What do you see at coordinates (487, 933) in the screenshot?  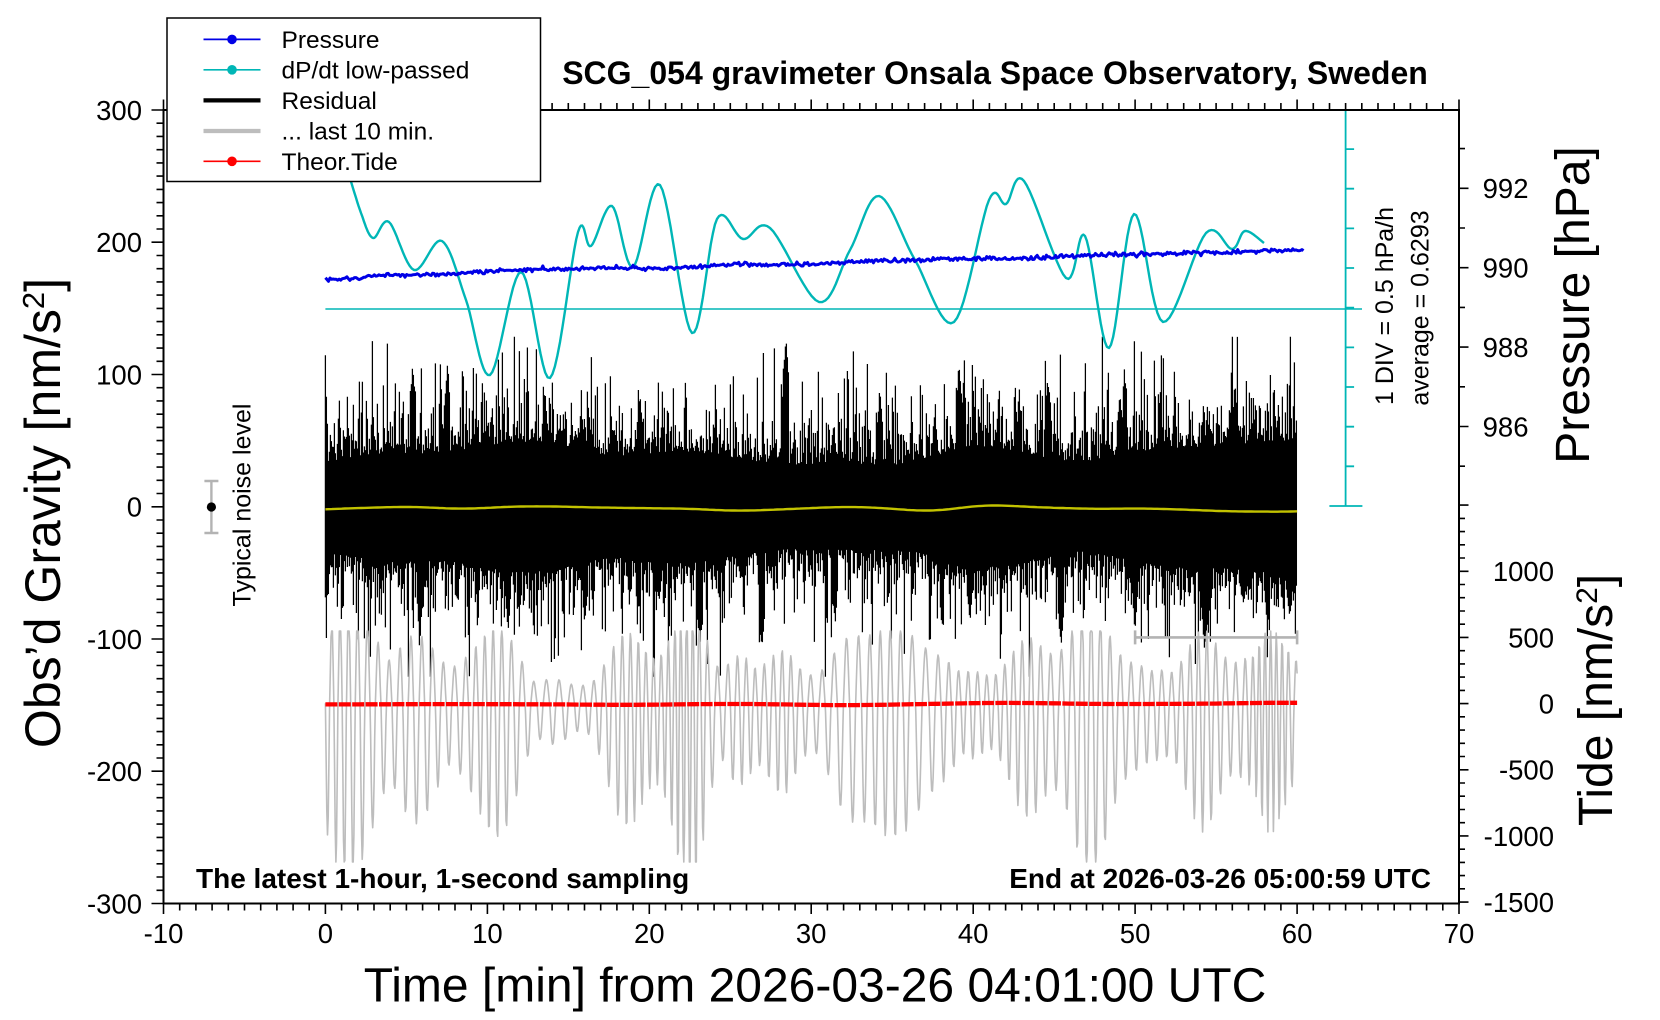 I see `svg-text: 10` at bounding box center [487, 933].